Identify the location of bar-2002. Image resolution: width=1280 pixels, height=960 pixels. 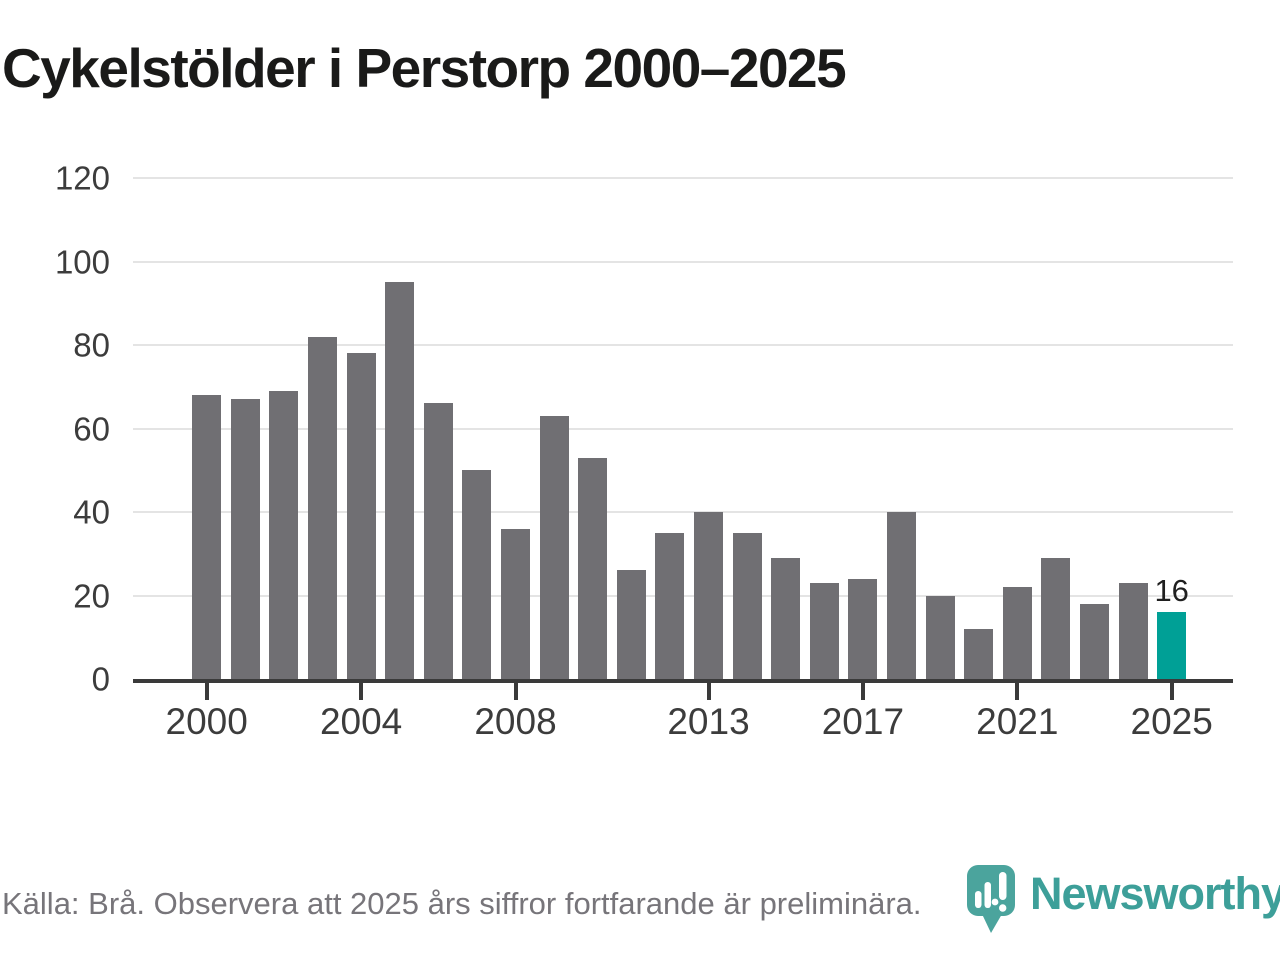
(284, 534).